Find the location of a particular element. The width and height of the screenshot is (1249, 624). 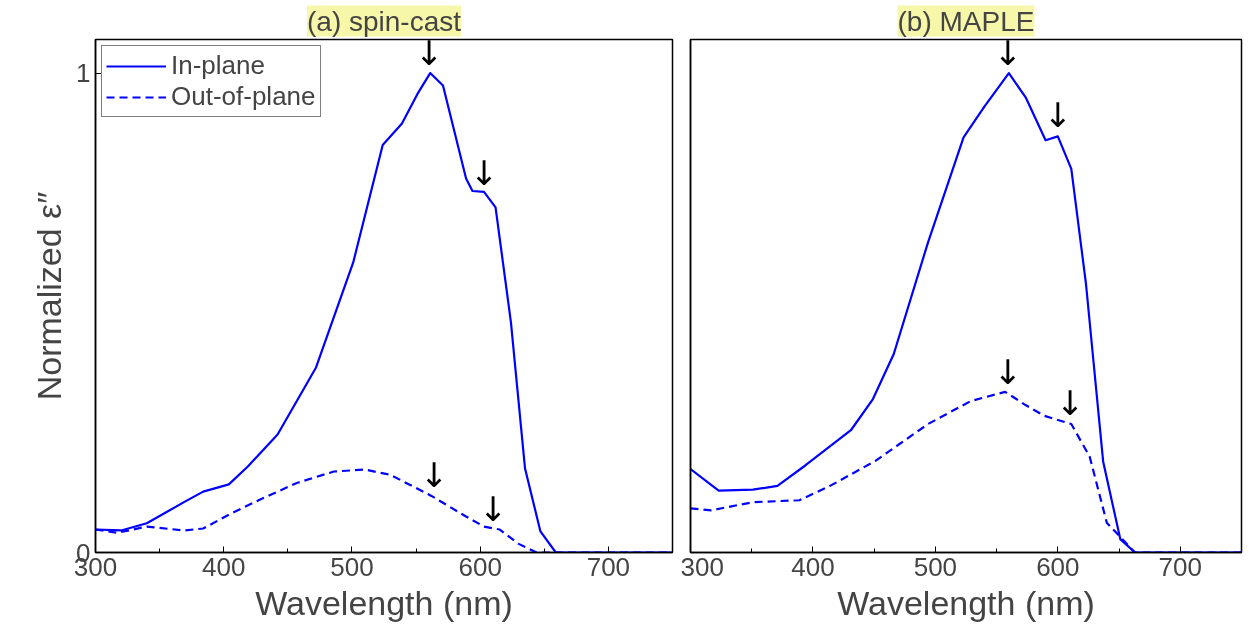

chart-title: (b) MAPLE is located at coordinates (966, 21).